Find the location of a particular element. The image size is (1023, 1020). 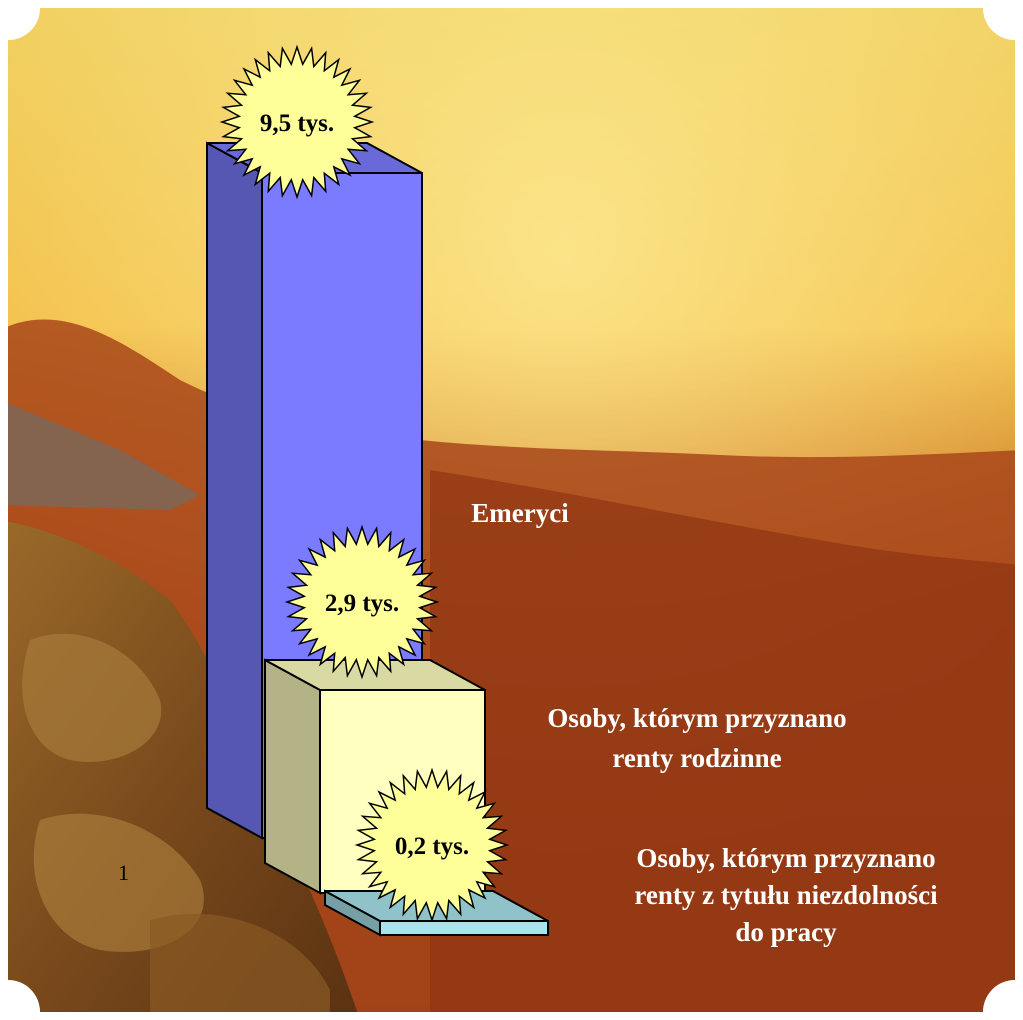

value-label-3: 0,2 tys. is located at coordinates (432, 846).